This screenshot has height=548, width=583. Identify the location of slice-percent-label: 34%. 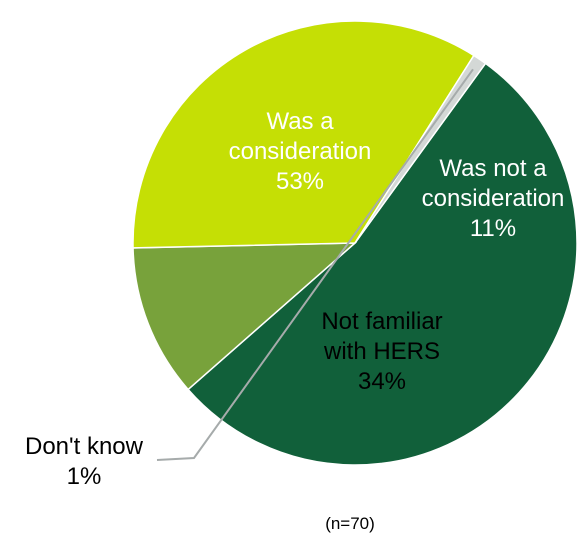
(382, 381).